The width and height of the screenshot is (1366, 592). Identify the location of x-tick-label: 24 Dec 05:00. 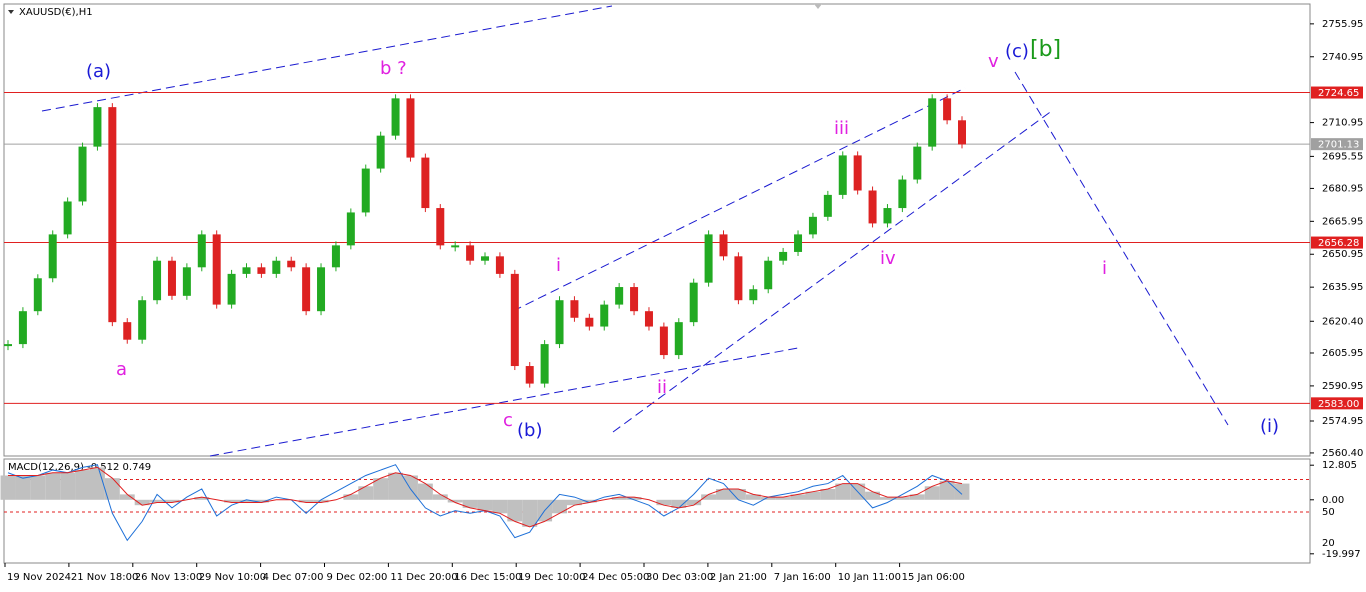
(615, 577).